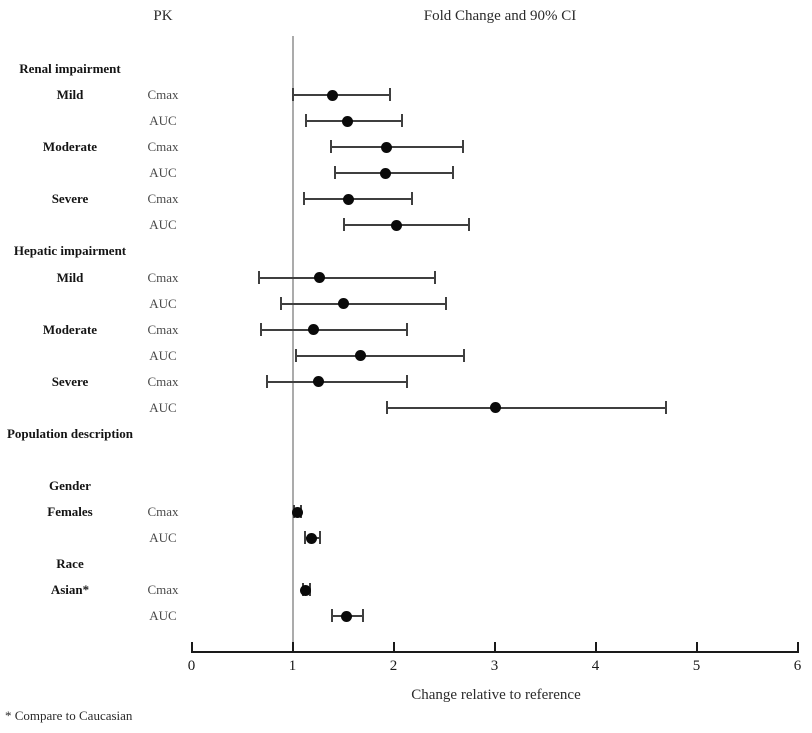 Image resolution: width=812 pixels, height=733 pixels. Describe the element at coordinates (70, 486) in the screenshot. I see `group-label: Gender` at that location.